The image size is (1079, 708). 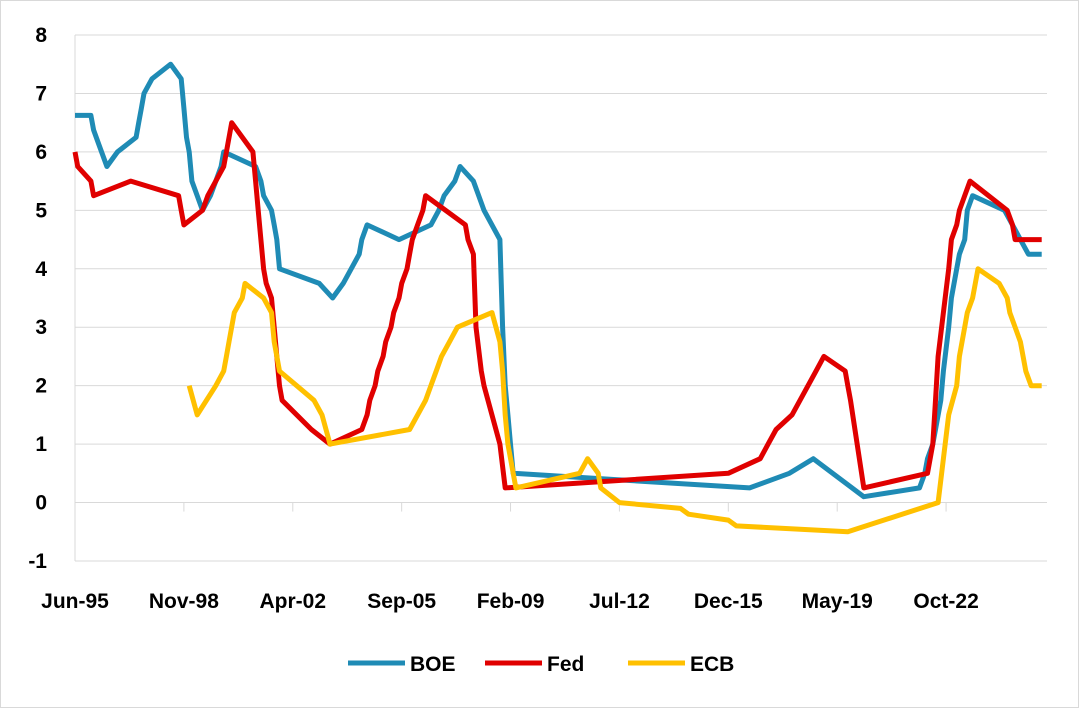 What do you see at coordinates (41, 327) in the screenshot?
I see `y-tick-label: 3` at bounding box center [41, 327].